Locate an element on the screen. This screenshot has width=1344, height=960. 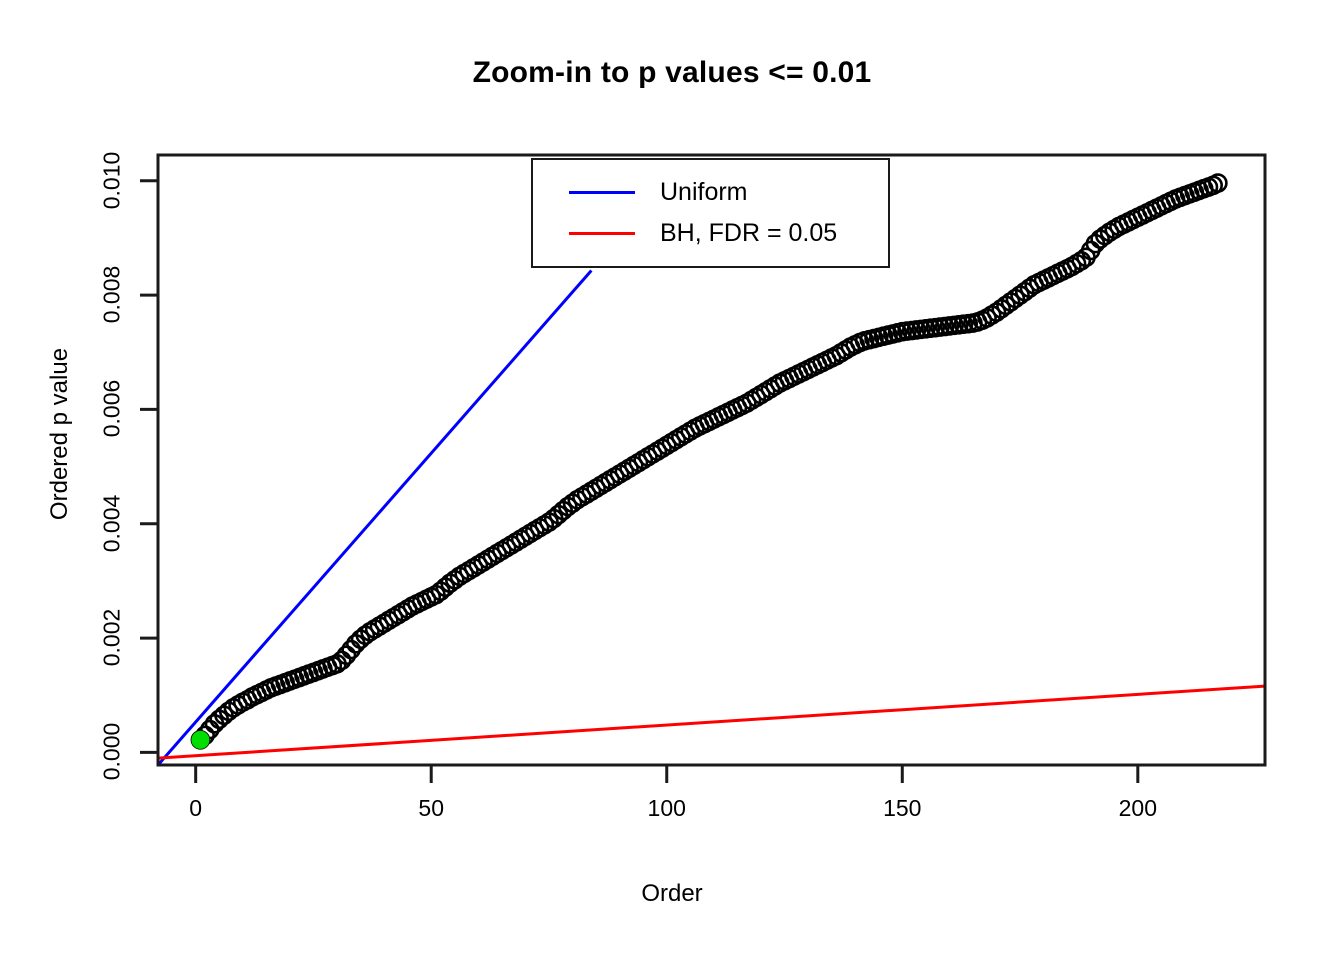
y-tick-label: 0.000 is located at coordinates (111, 752).